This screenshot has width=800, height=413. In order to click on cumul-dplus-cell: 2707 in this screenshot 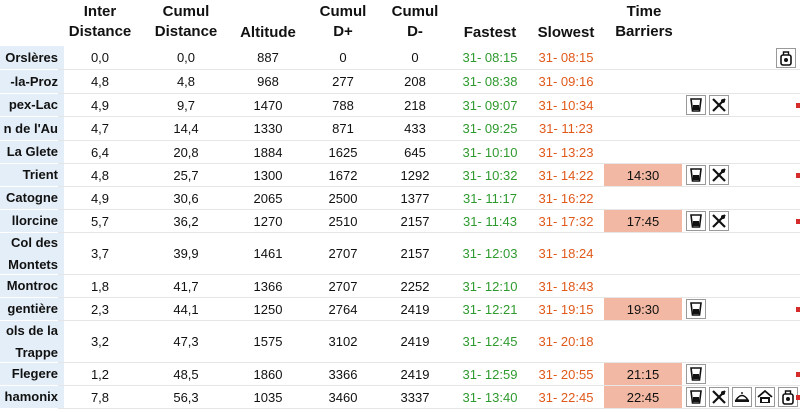, I will do `click(343, 286)`.